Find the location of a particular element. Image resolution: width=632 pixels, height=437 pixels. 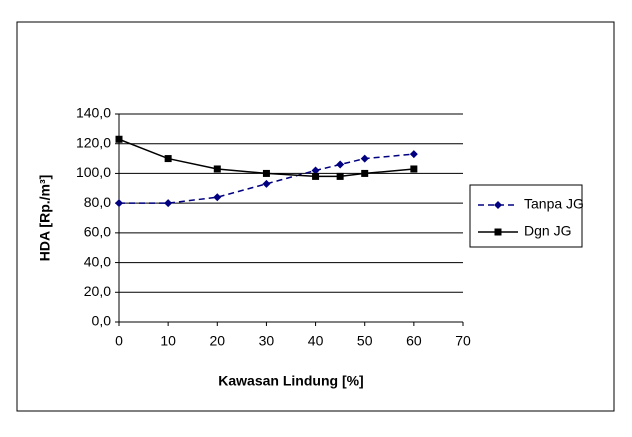

x-tick-label: 70 is located at coordinates (463, 341).